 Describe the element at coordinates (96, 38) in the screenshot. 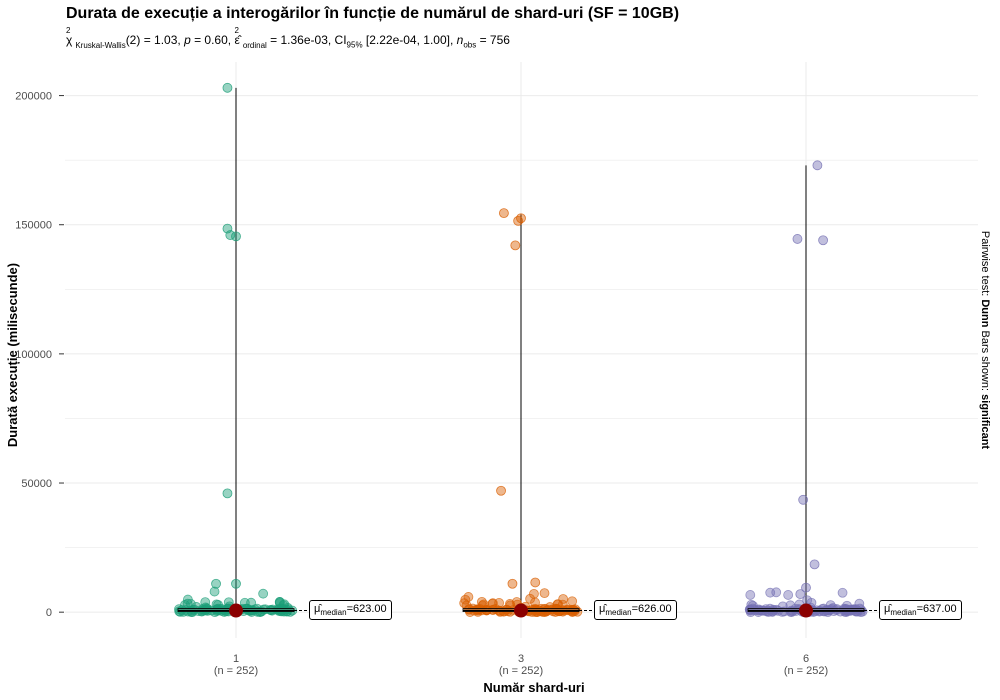

I see `chi-symbol: χ 2 Kruskal-Wallis` at that location.